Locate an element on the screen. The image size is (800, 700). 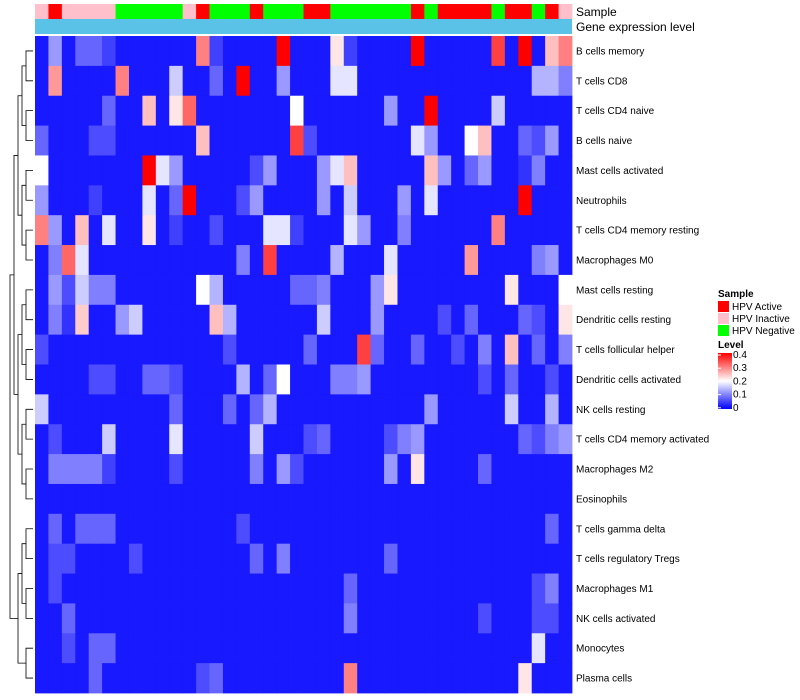
row-label: Dendritic cells activated is located at coordinates (628, 380).